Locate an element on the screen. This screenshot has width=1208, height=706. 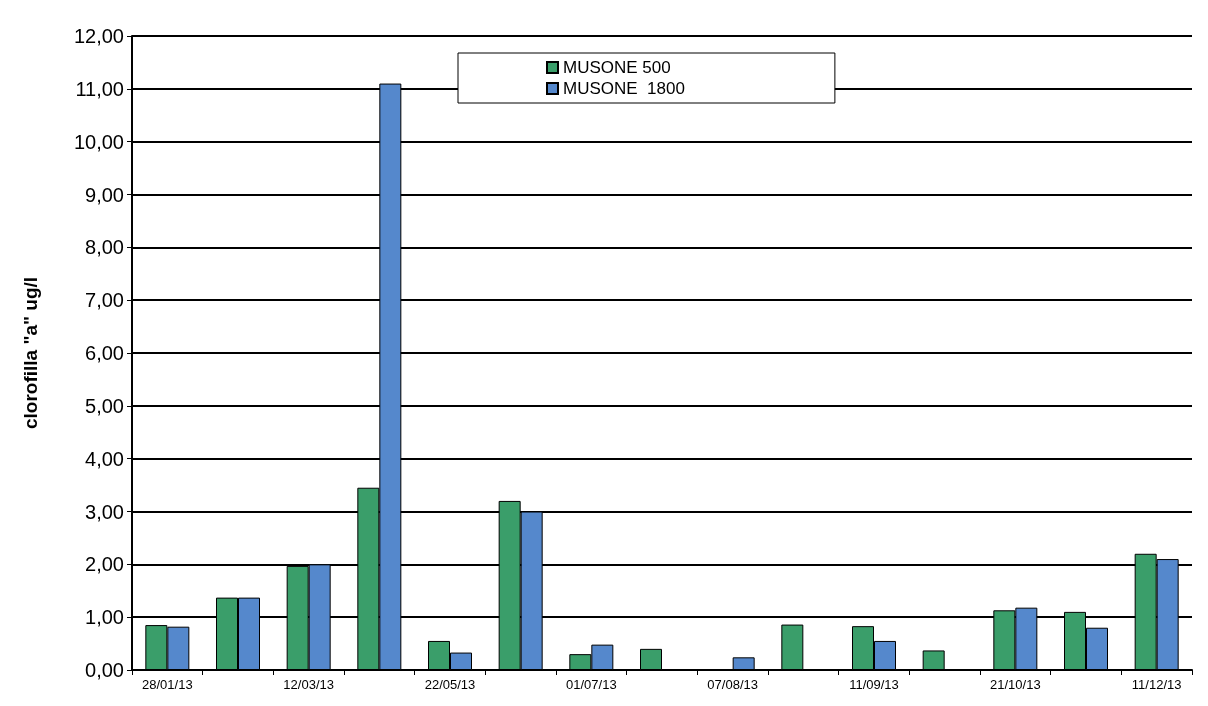
y-tick-label: 10,00 is located at coordinates (98, 141).